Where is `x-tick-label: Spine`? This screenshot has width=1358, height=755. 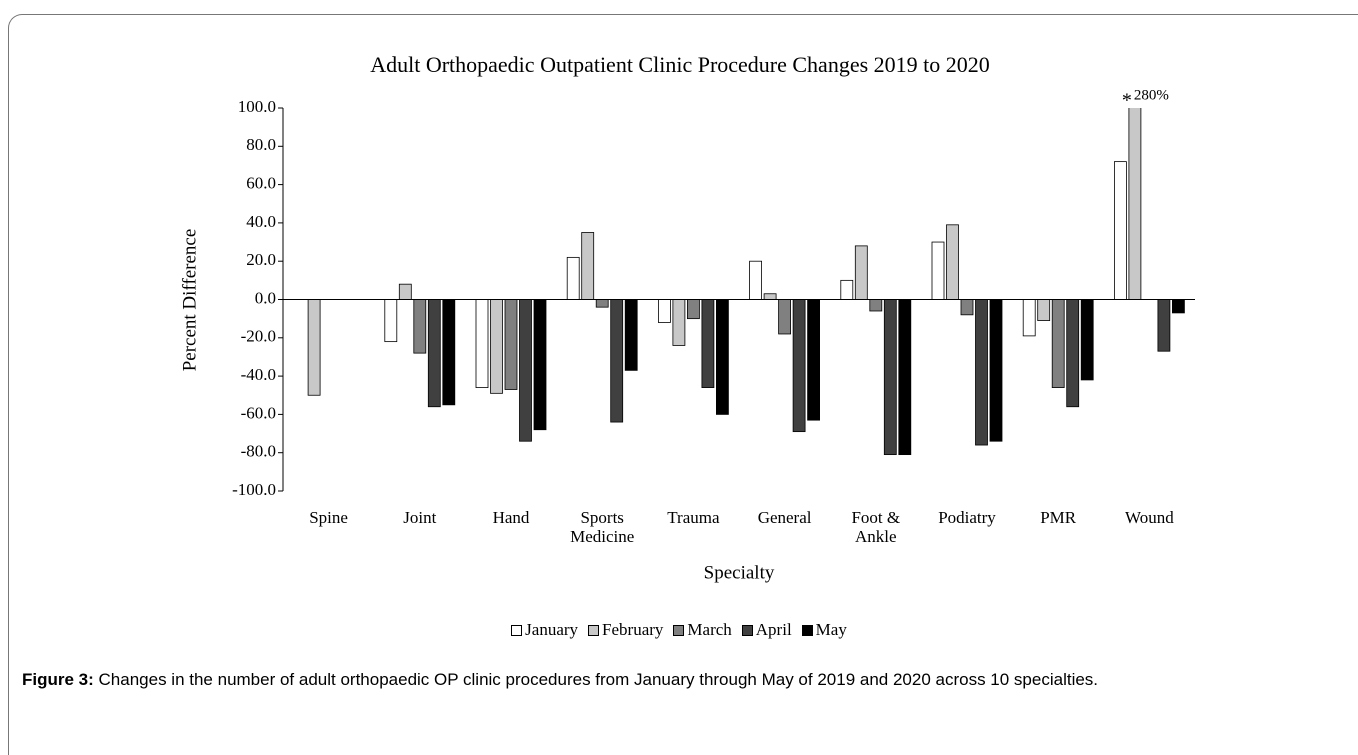 x-tick-label: Spine is located at coordinates (328, 517).